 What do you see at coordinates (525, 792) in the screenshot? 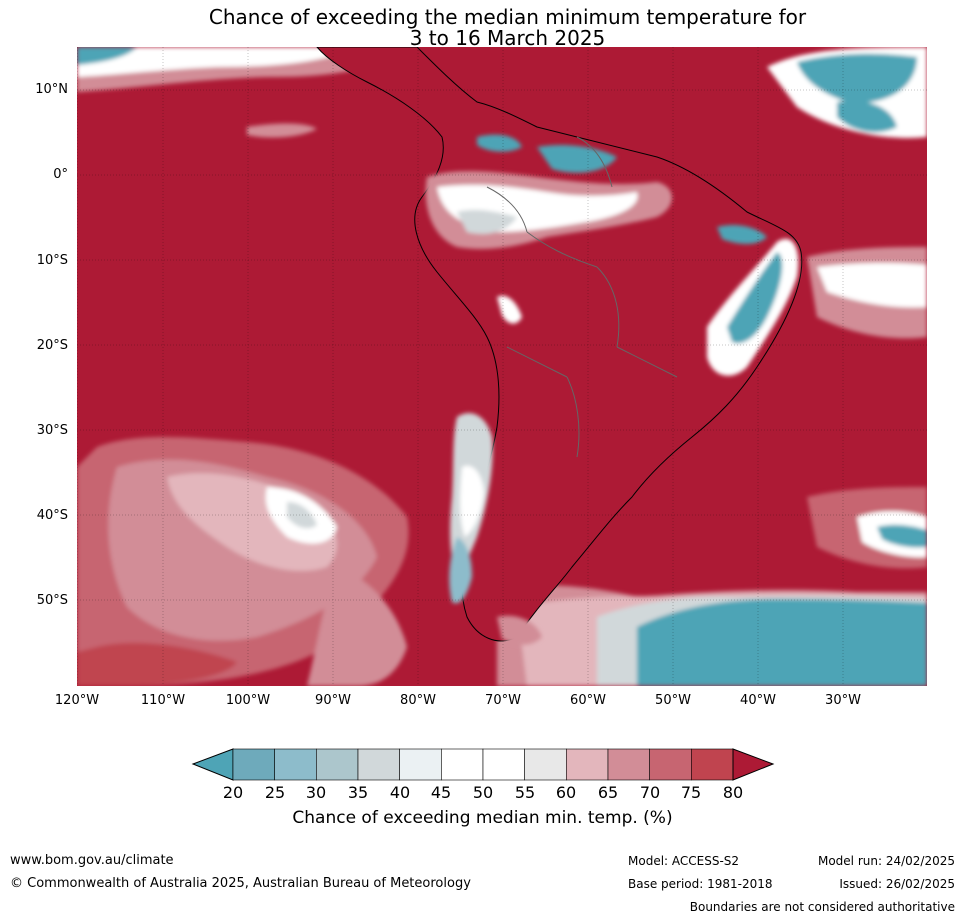
I see `cb-tick-55: 55` at bounding box center [525, 792].